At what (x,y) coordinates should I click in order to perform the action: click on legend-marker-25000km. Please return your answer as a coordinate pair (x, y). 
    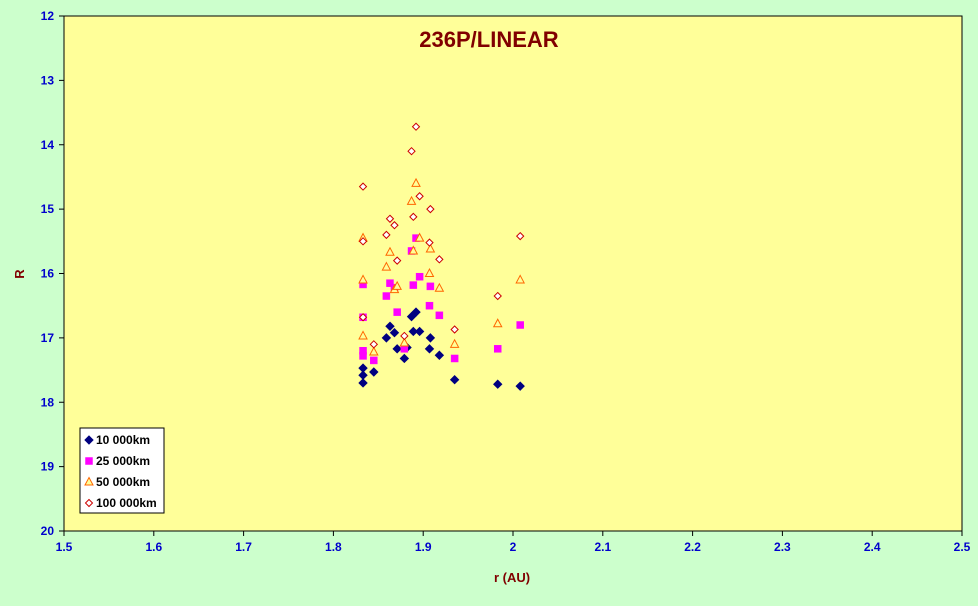
    Looking at the image, I should click on (89, 461).